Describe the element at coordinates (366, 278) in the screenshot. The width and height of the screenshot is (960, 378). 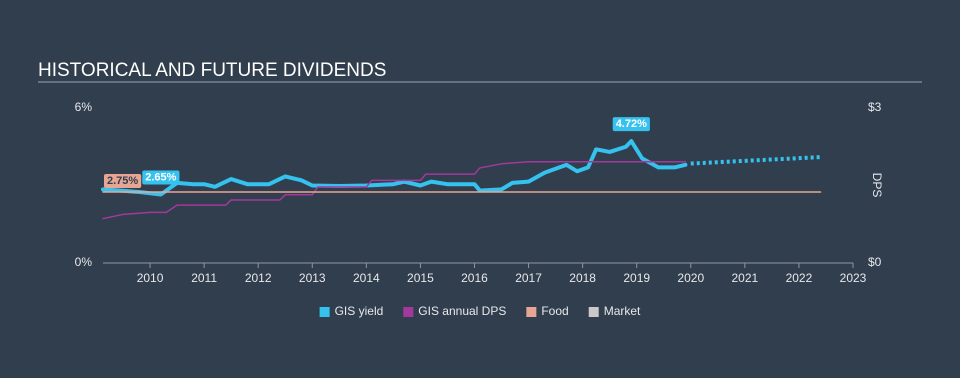
I see `x-tick-label: 2014` at that location.